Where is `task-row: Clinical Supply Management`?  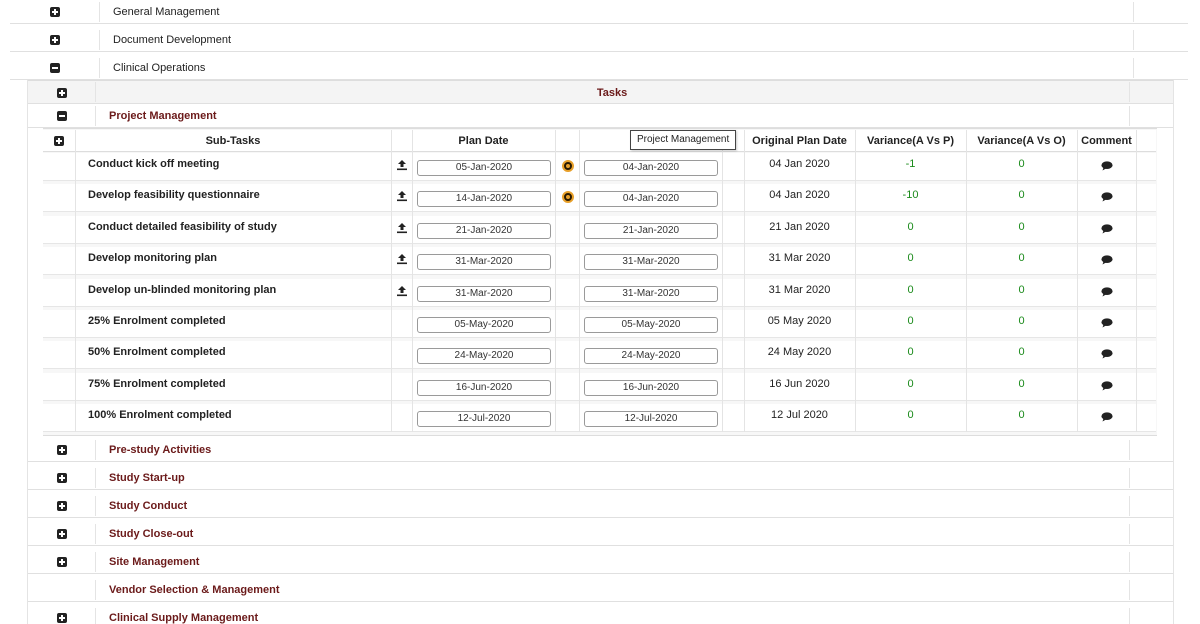 task-row: Clinical Supply Management is located at coordinates (600, 615).